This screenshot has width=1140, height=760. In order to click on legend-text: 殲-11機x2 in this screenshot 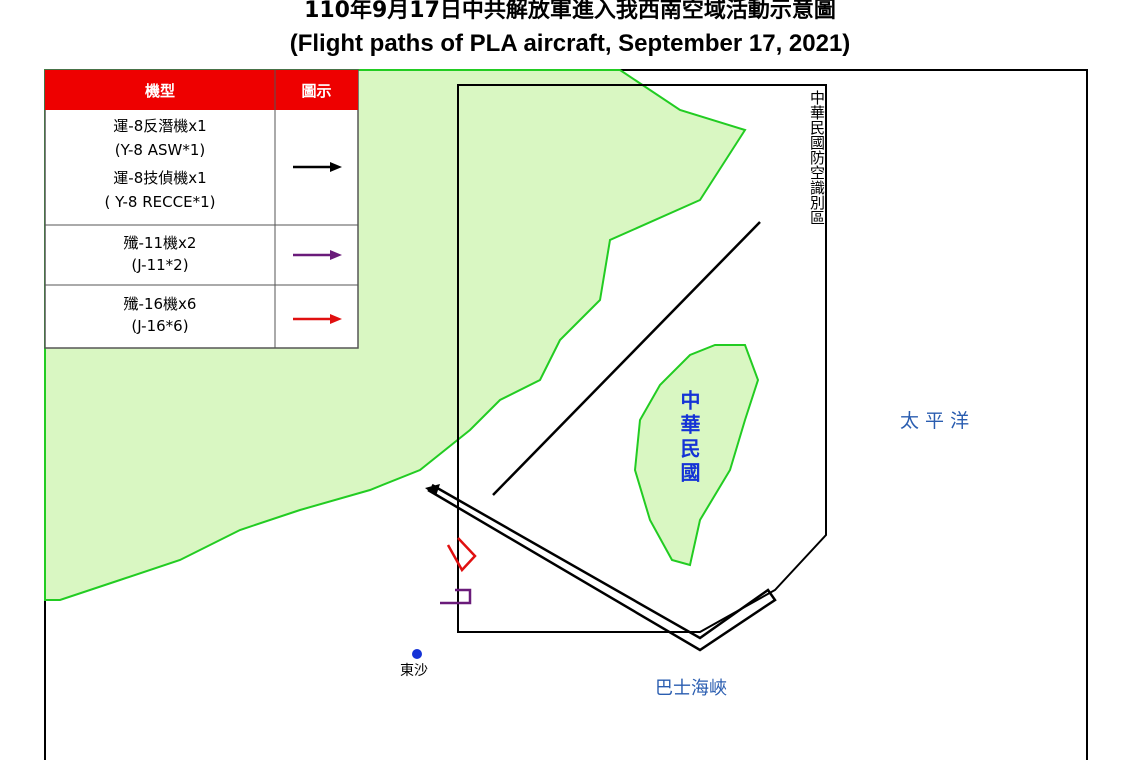, I will do `click(160, 243)`.